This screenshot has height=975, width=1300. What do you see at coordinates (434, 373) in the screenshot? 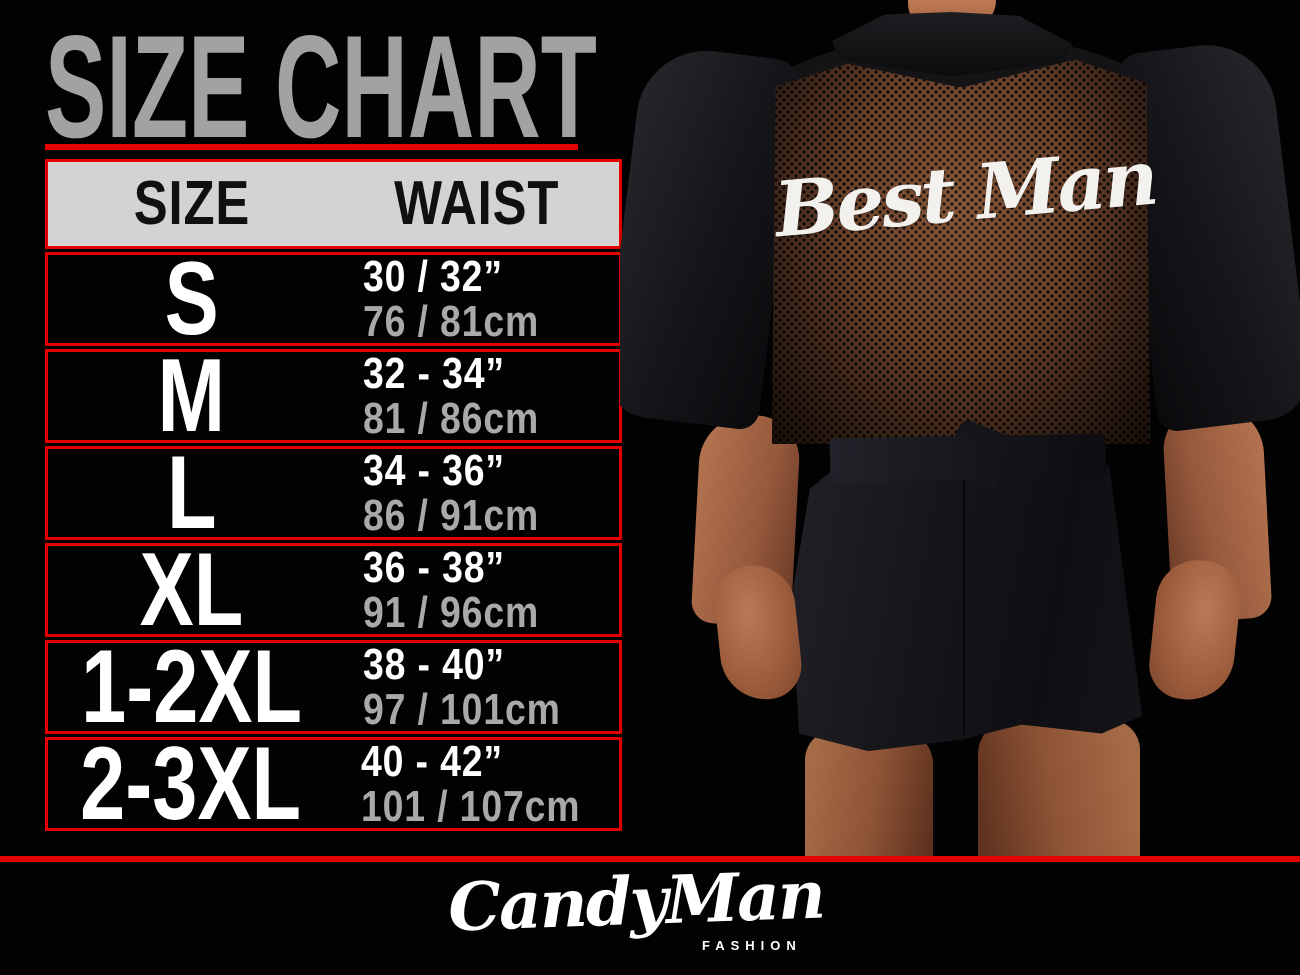
I see `waist-inches: 32 - 34”` at bounding box center [434, 373].